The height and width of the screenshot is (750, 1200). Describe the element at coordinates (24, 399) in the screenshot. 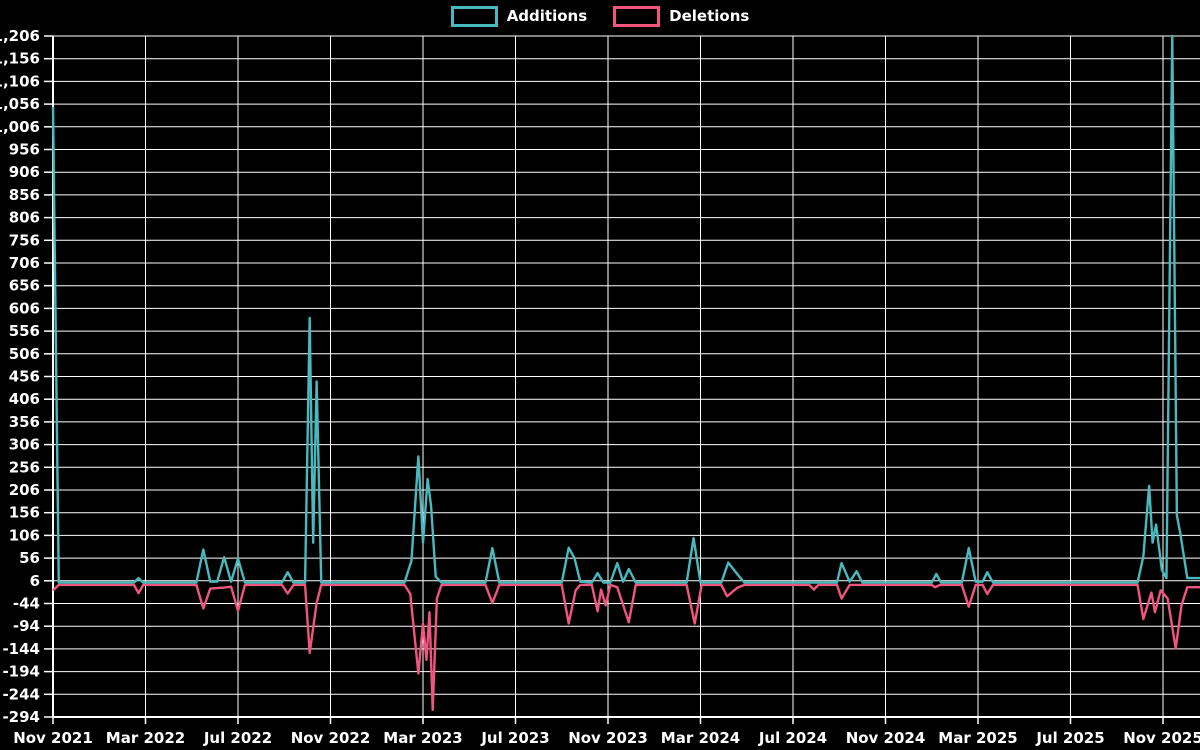

I see `svg-text: 406` at that location.